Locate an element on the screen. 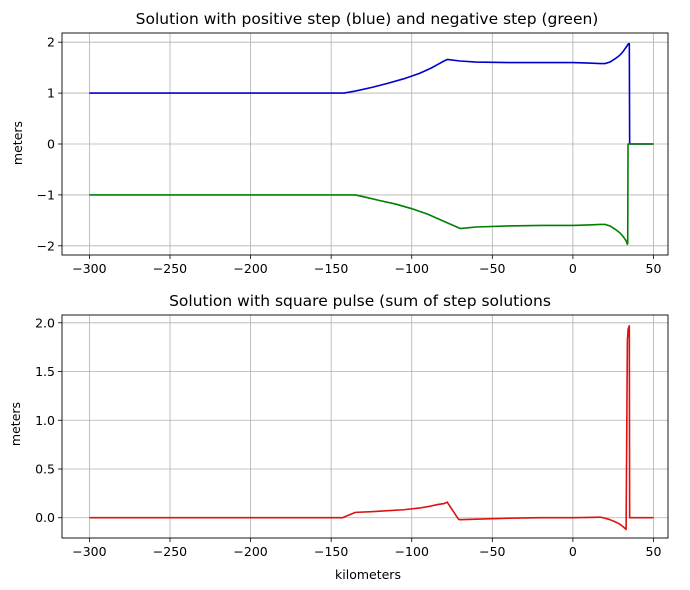  plot-bottom-y-tick-label: 2.0 is located at coordinates (45, 322).